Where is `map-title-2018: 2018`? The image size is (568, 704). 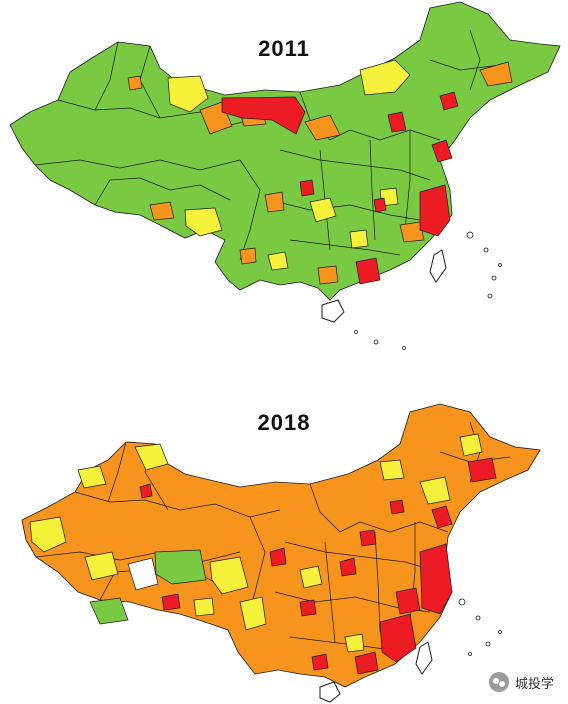 map-title-2018: 2018 is located at coordinates (284, 422).